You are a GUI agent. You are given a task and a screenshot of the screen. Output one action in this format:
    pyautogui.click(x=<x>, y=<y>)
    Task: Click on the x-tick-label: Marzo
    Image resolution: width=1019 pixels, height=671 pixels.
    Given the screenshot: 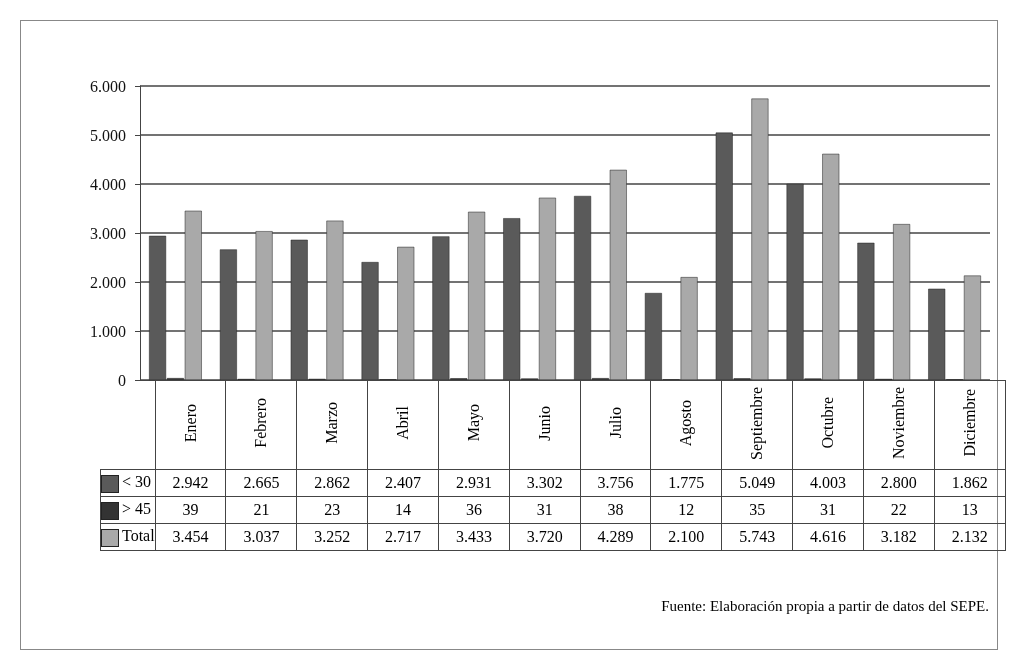 What is the action you would take?
    pyautogui.click(x=332, y=423)
    